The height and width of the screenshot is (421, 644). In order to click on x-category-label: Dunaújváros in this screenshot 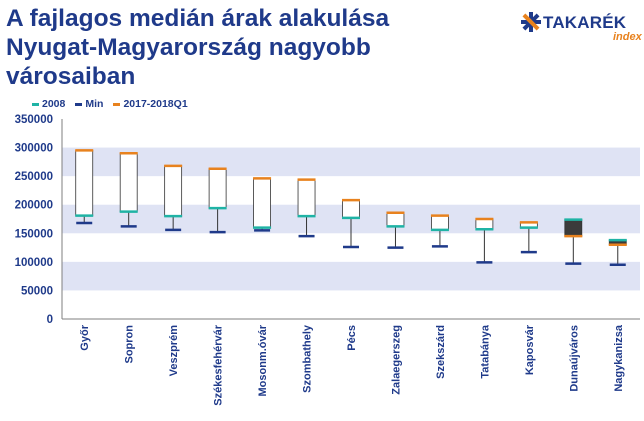, I will do `click(574, 358)`.